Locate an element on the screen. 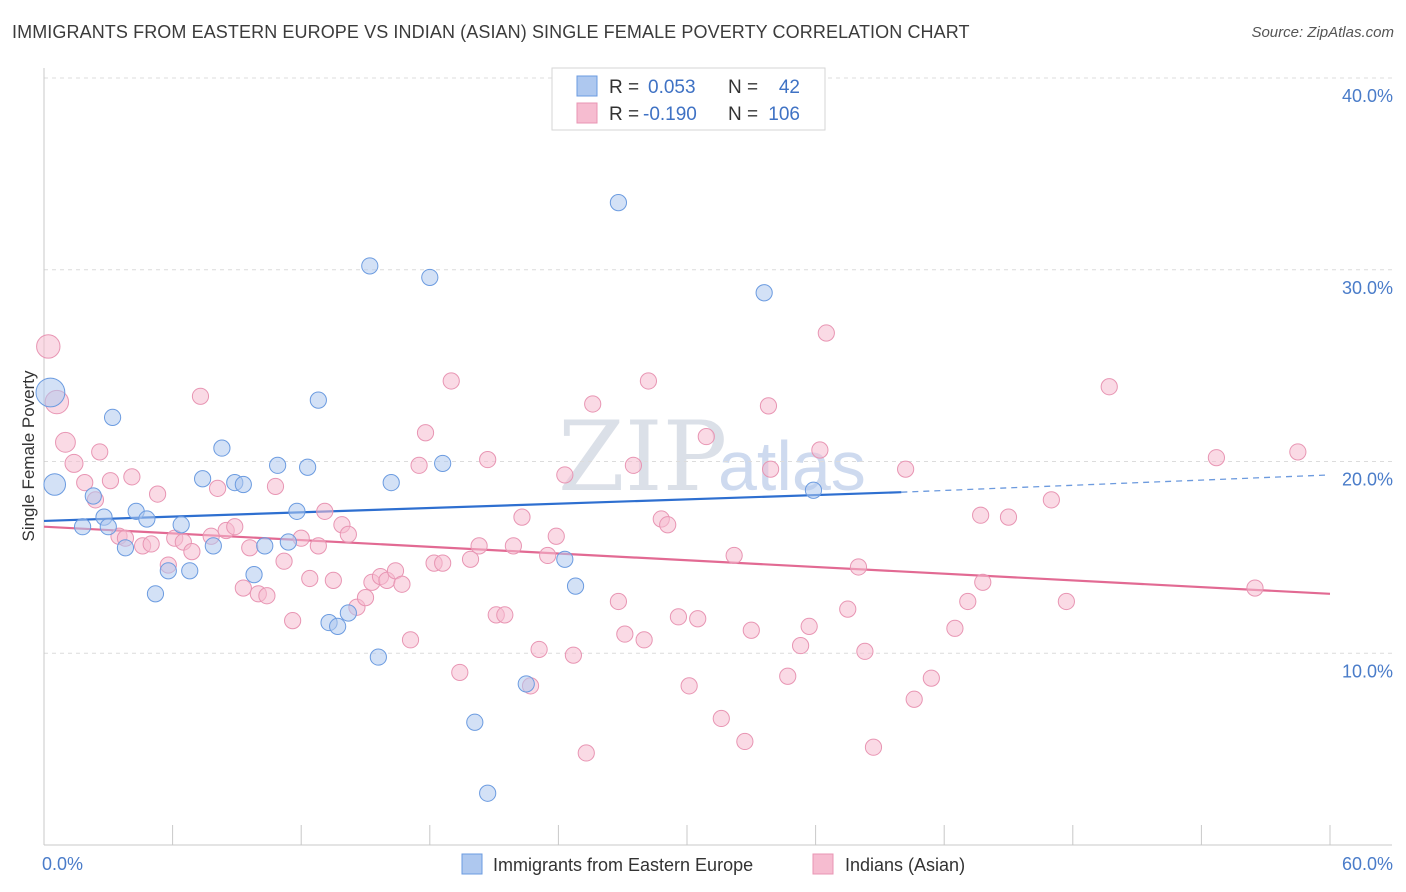 The image size is (1406, 892). x-tick-label: 0.0% is located at coordinates (62, 864).